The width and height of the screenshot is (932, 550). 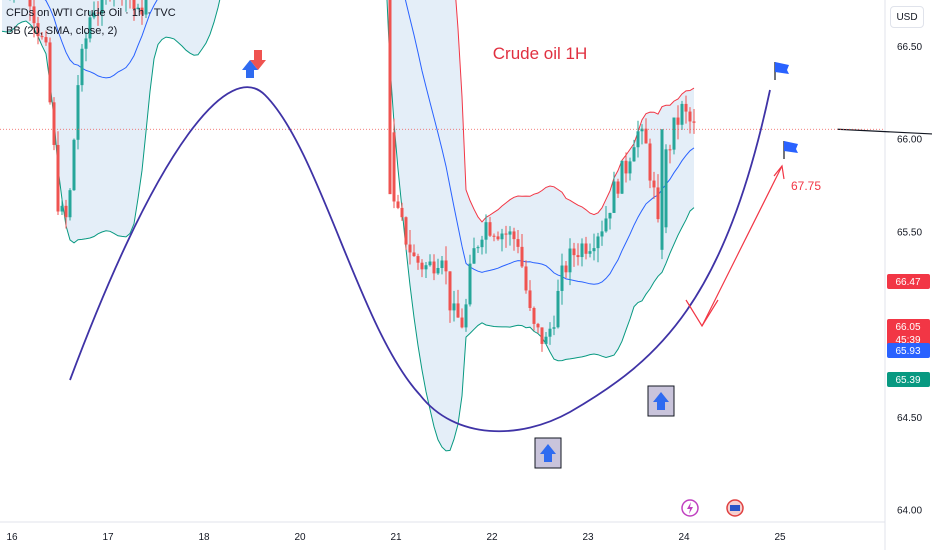 I want to click on price-label-value: 66.05, so click(x=907, y=327).